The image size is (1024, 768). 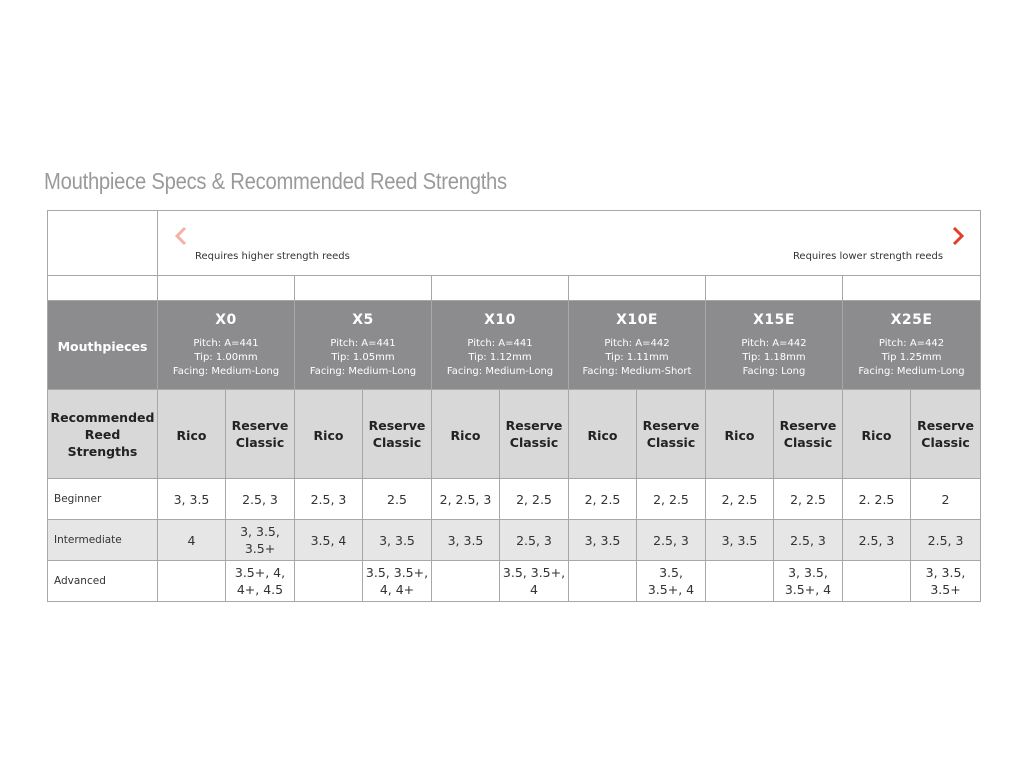 What do you see at coordinates (102, 417) in the screenshot?
I see `recommended-label-line: Recommended` at bounding box center [102, 417].